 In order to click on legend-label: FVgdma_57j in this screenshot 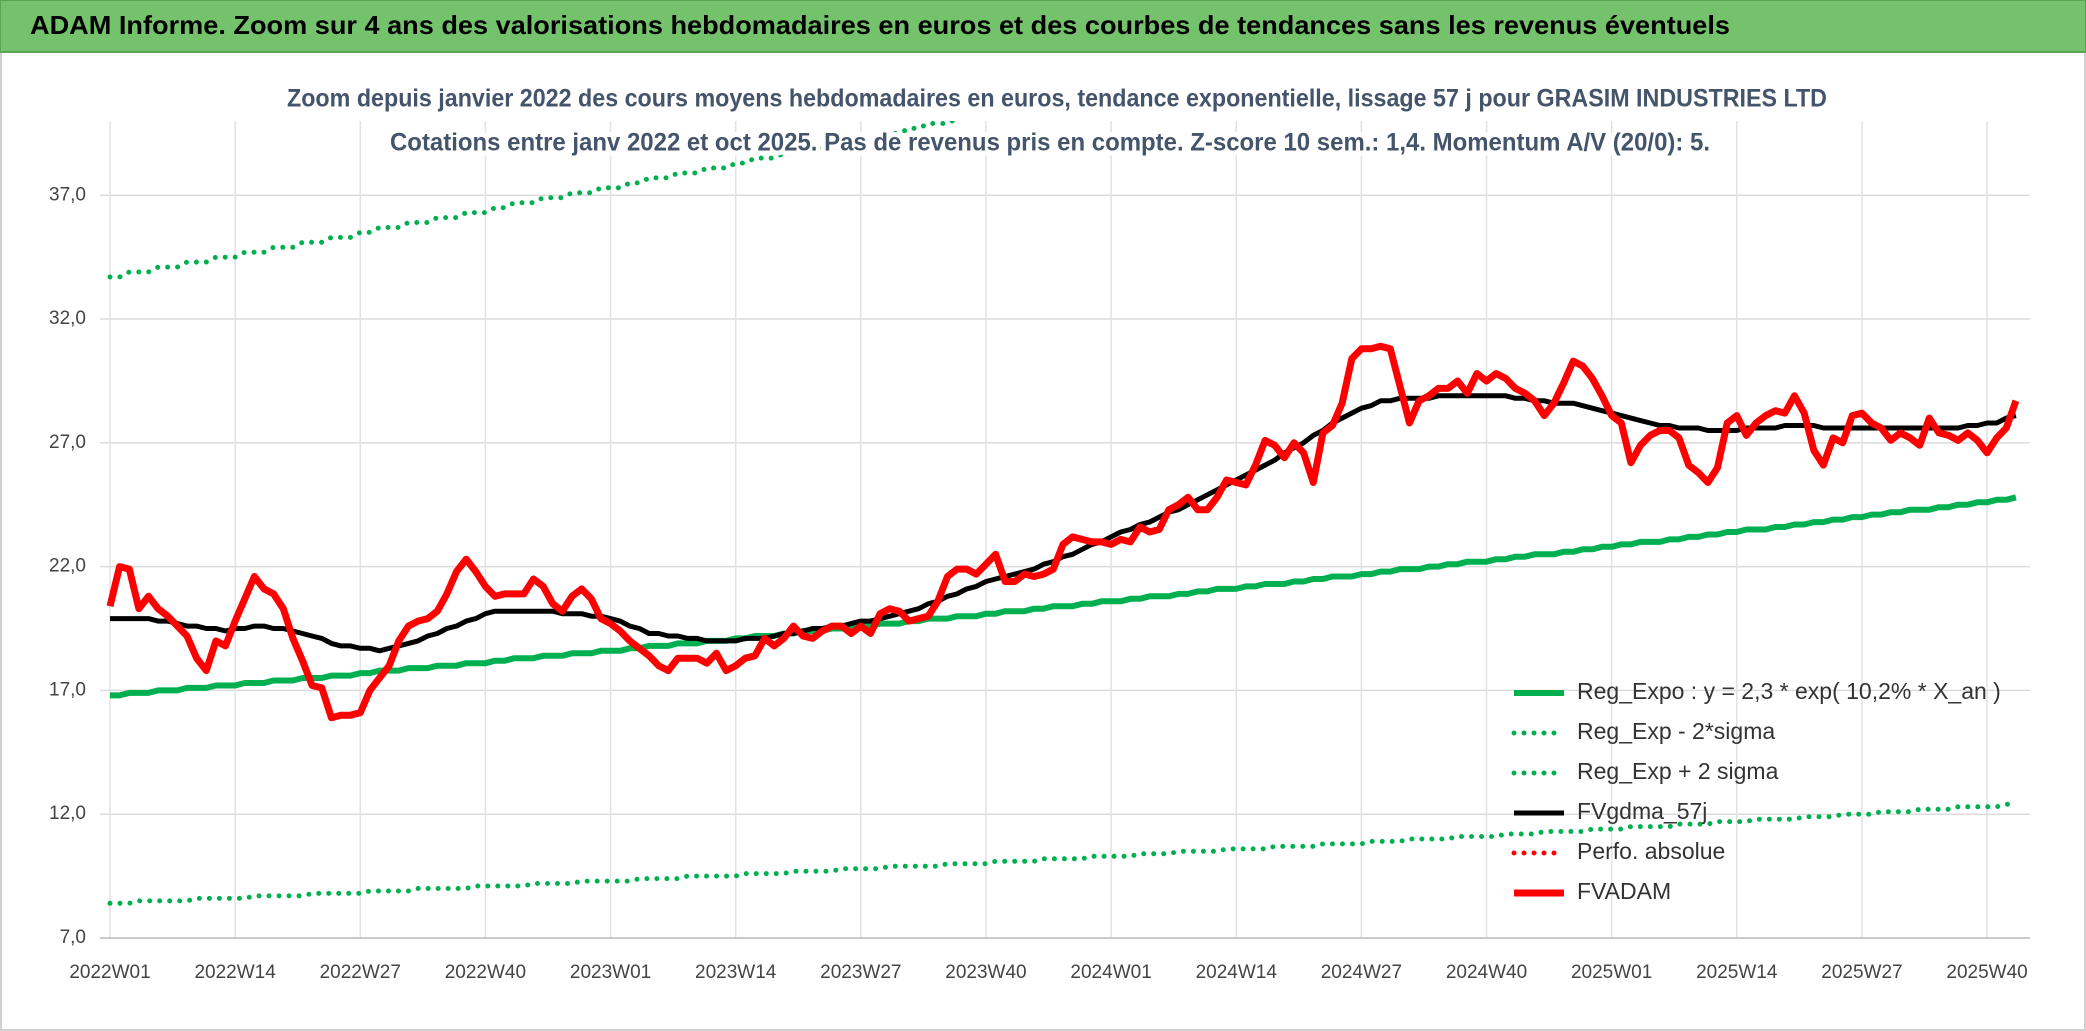, I will do `click(1642, 811)`.